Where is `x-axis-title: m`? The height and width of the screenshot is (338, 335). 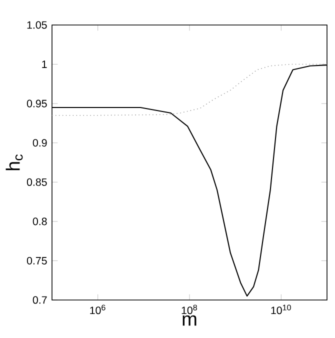 x-axis-title: m is located at coordinates (189, 320).